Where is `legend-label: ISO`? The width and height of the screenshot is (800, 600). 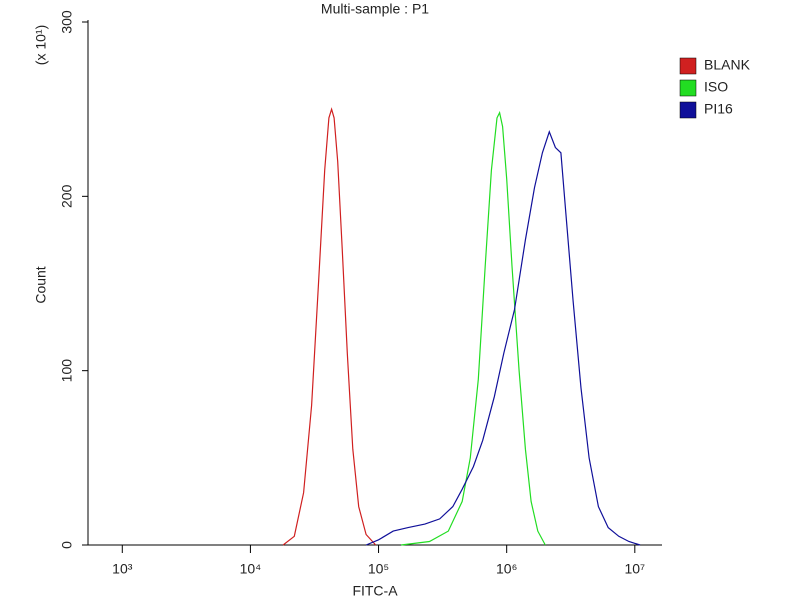 legend-label: ISO is located at coordinates (716, 87).